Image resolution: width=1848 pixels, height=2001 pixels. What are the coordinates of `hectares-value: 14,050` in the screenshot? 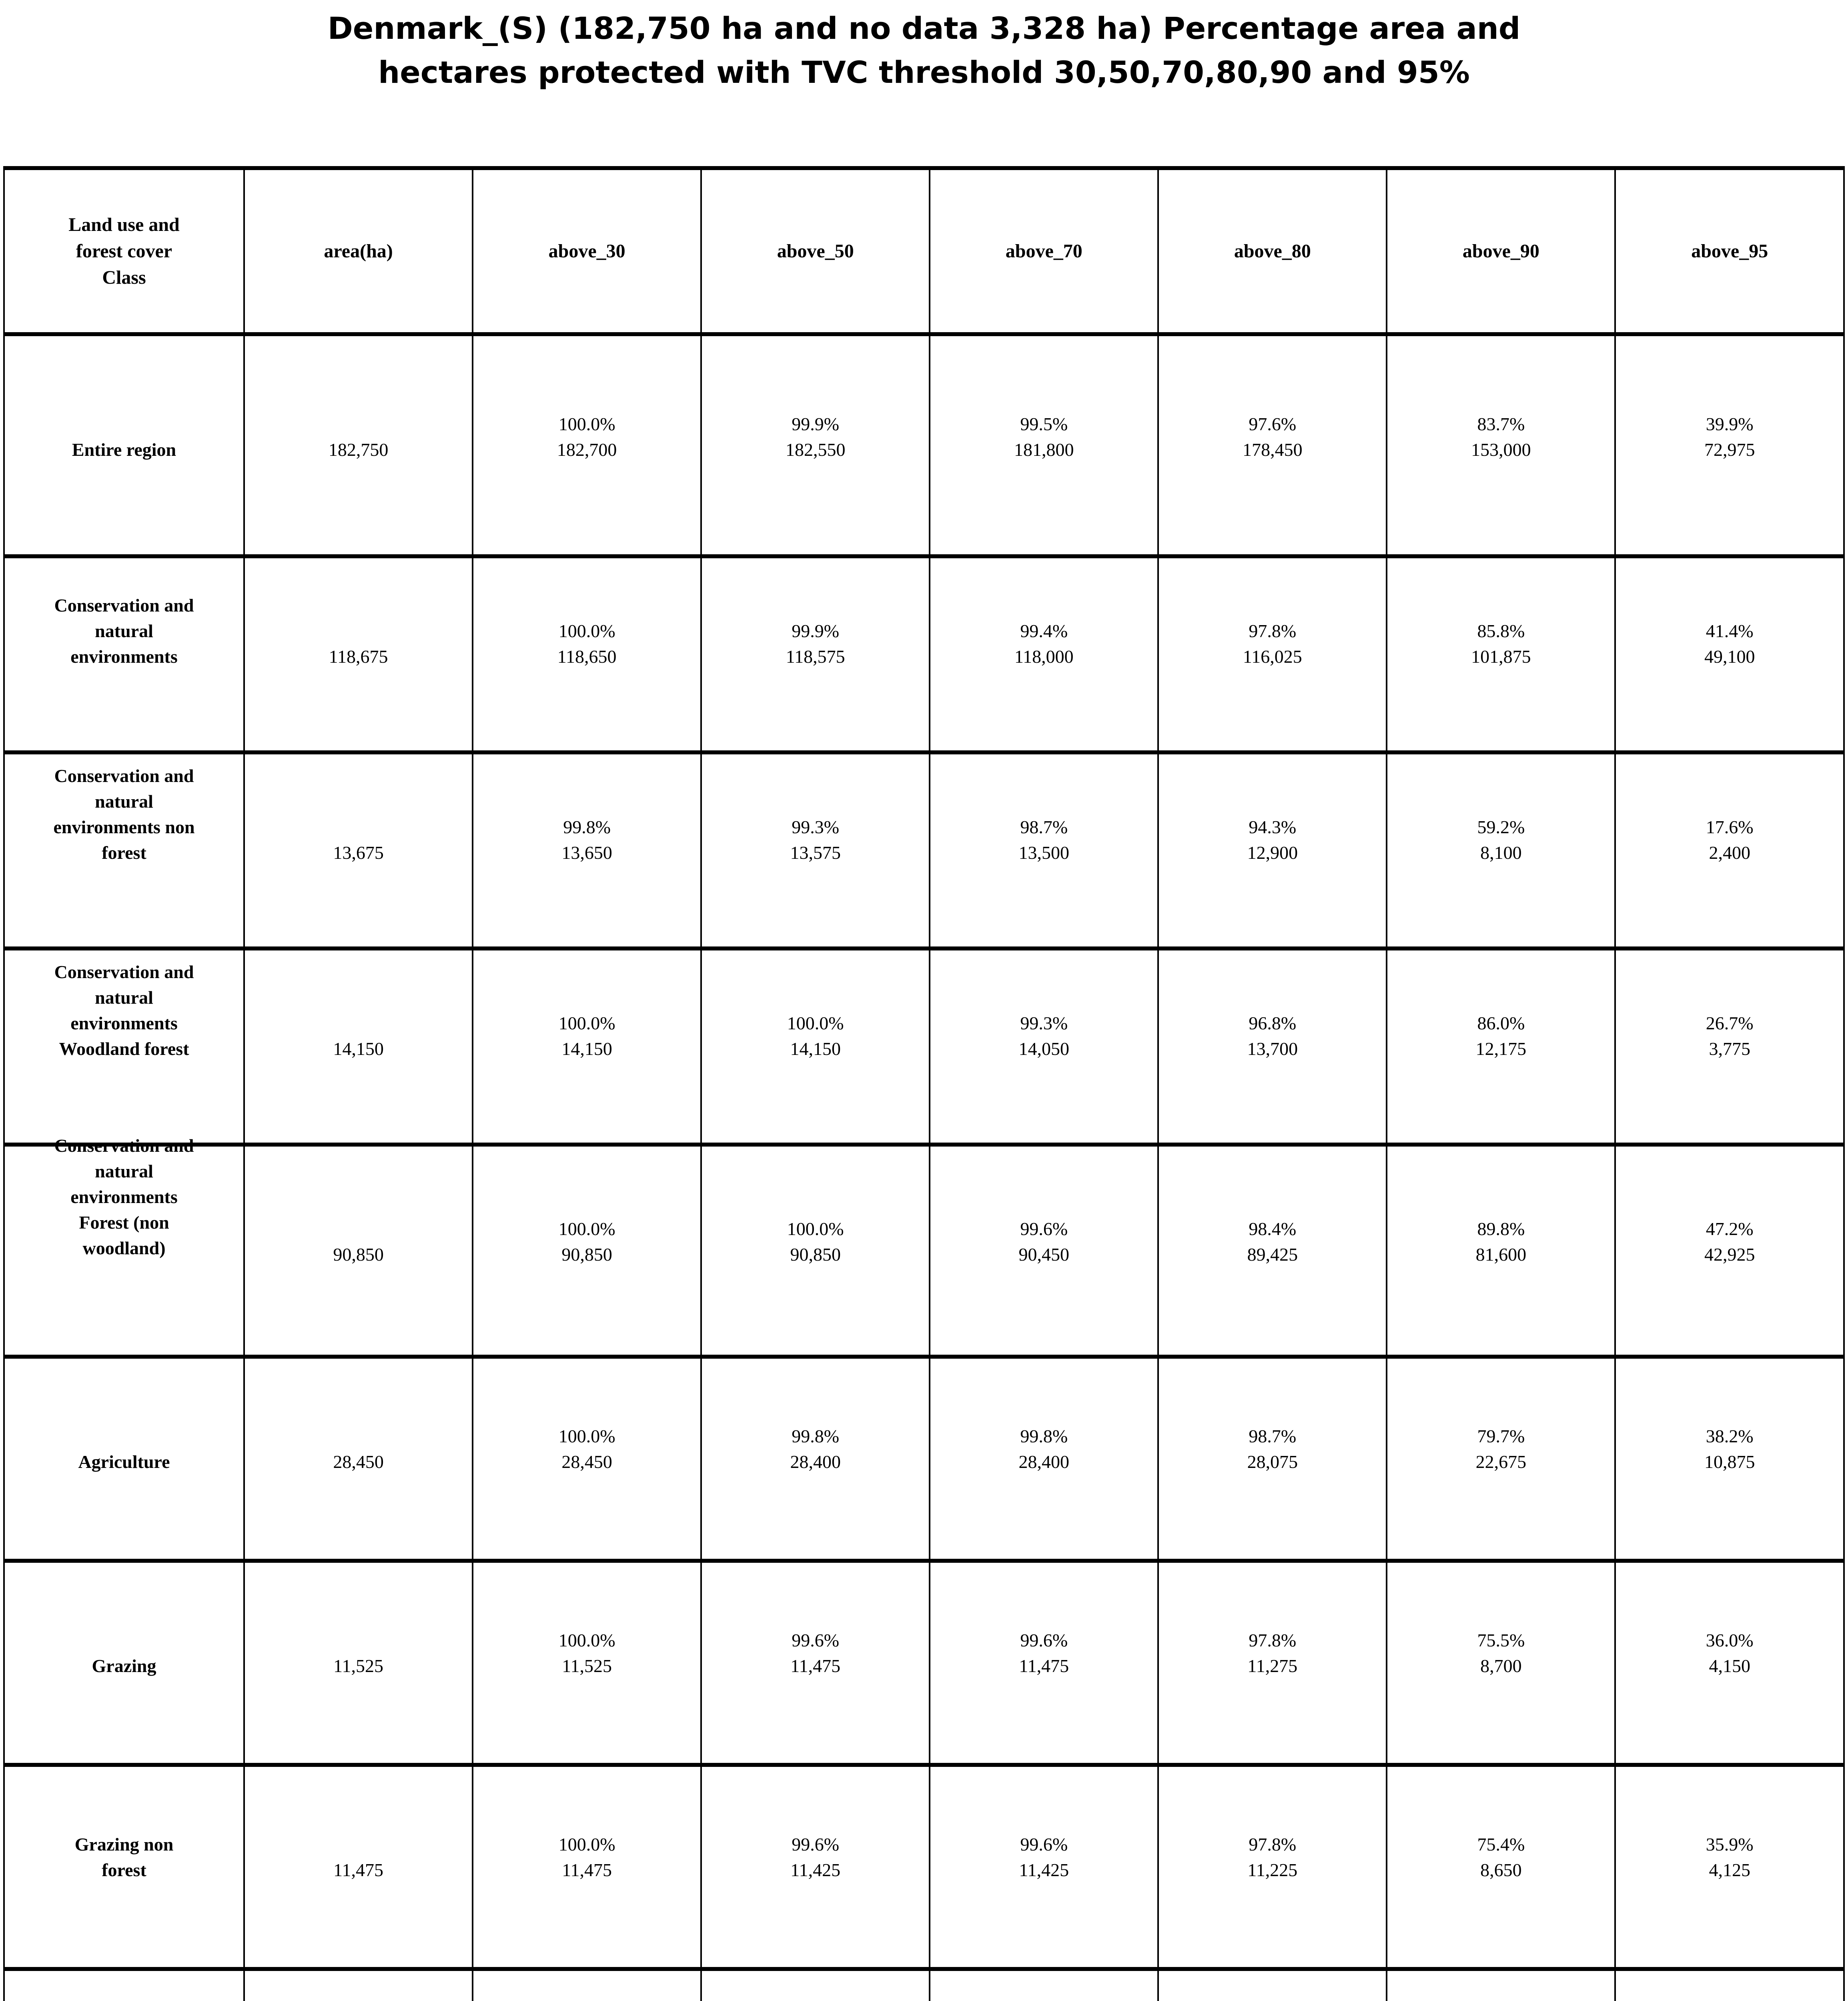 It's located at (1044, 1049).